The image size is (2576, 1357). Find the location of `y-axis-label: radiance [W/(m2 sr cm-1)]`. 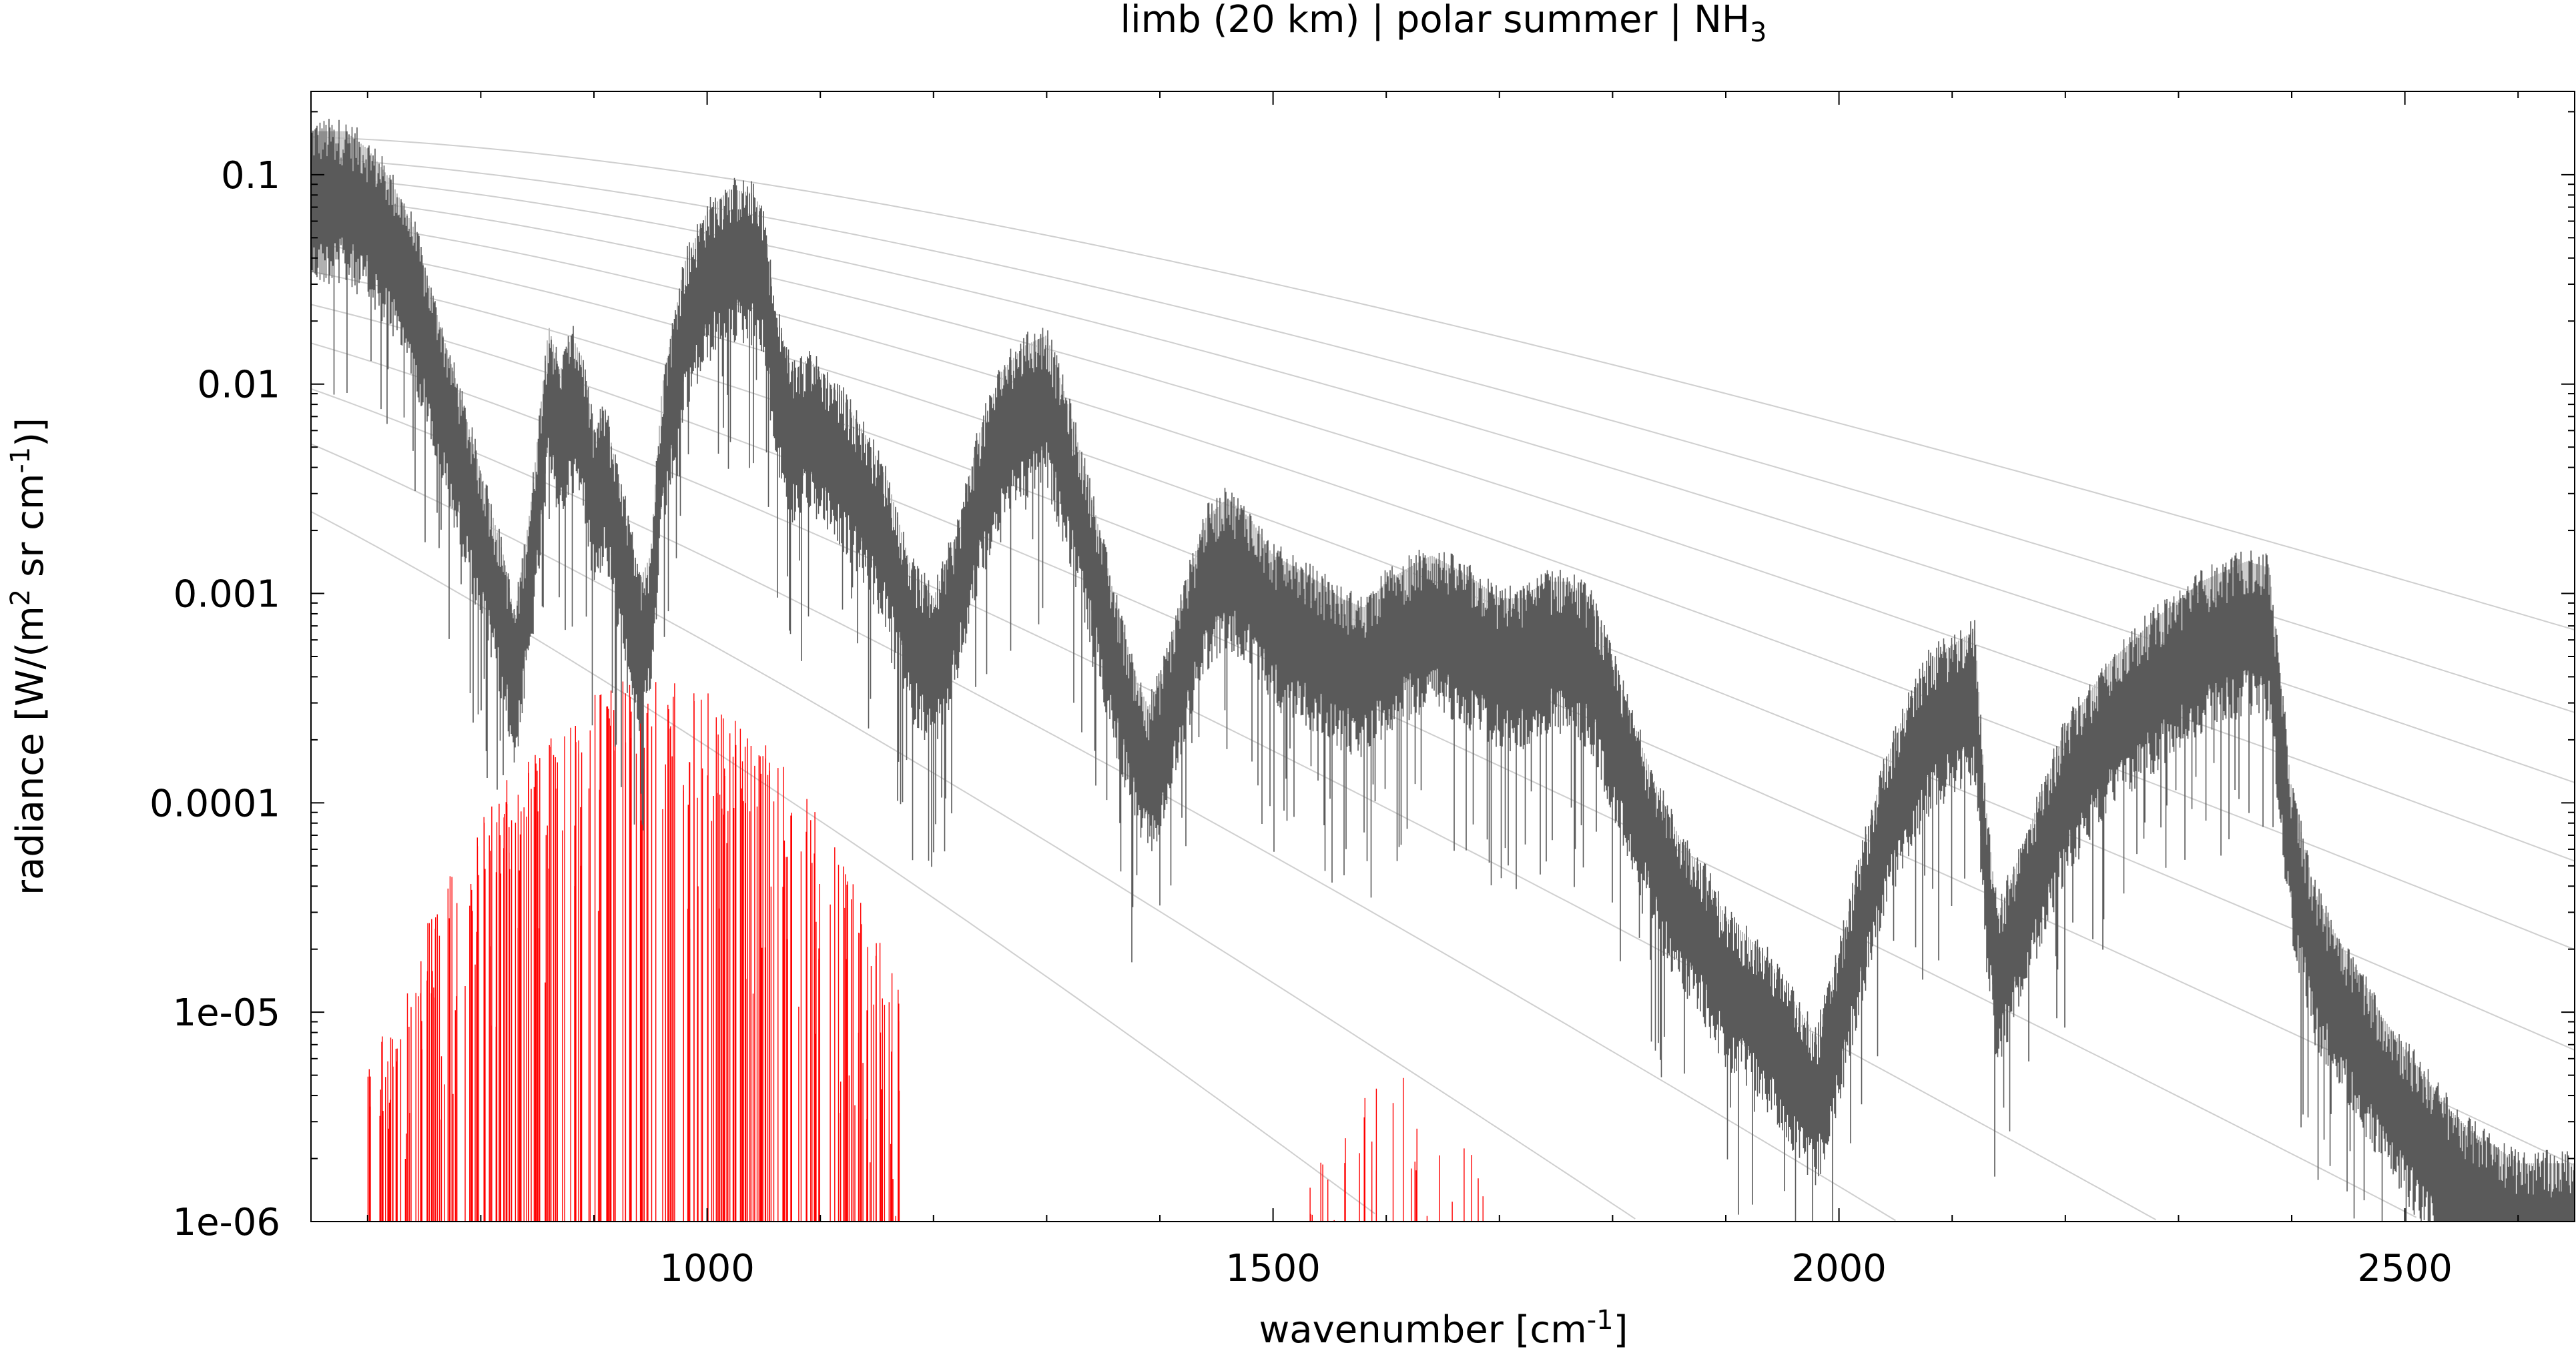

y-axis-label: radiance [W/(m2 sr cm-1)] is located at coordinates (28, 656).